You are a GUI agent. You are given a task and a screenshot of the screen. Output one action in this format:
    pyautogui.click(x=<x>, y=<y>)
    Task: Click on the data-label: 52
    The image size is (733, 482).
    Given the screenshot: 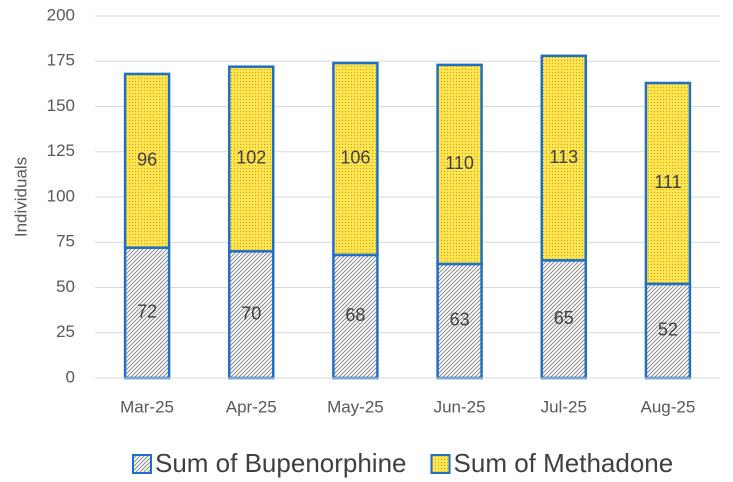 What is the action you would take?
    pyautogui.click(x=668, y=330)
    